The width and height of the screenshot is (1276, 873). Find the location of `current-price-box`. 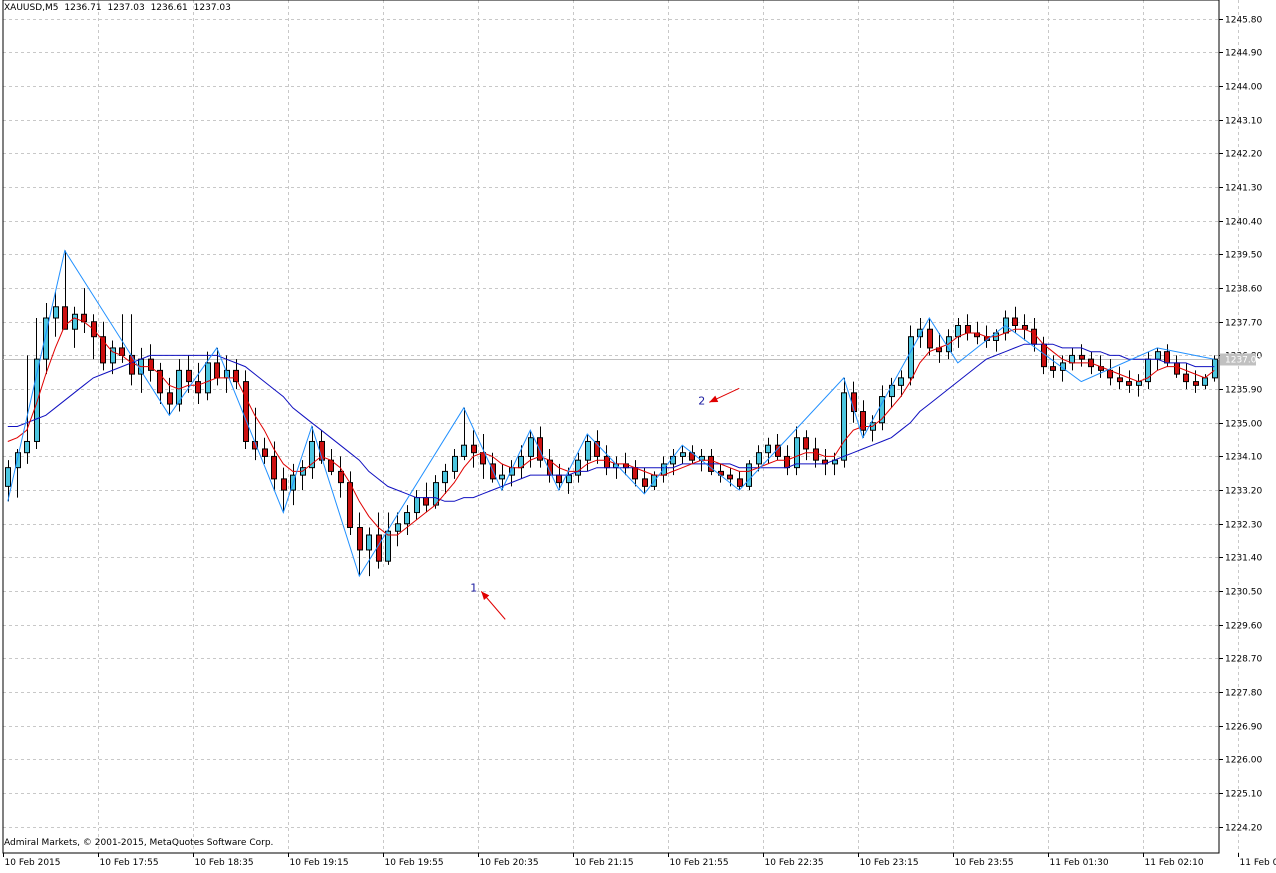

current-price-box is located at coordinates (1238, 359).